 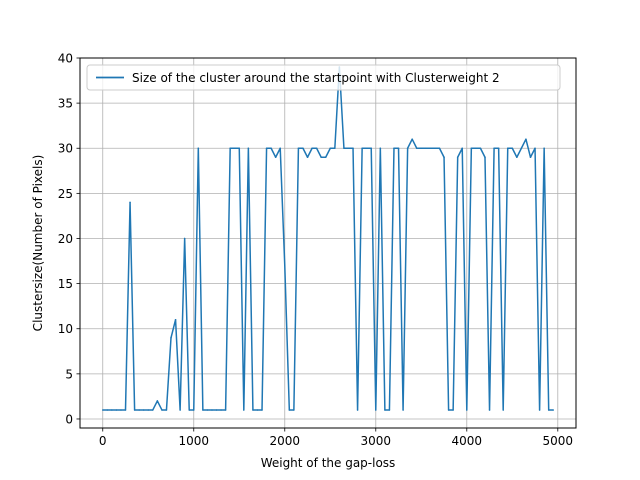 I want to click on x-axis-label: Weight of the gap-loss, so click(x=328, y=463).